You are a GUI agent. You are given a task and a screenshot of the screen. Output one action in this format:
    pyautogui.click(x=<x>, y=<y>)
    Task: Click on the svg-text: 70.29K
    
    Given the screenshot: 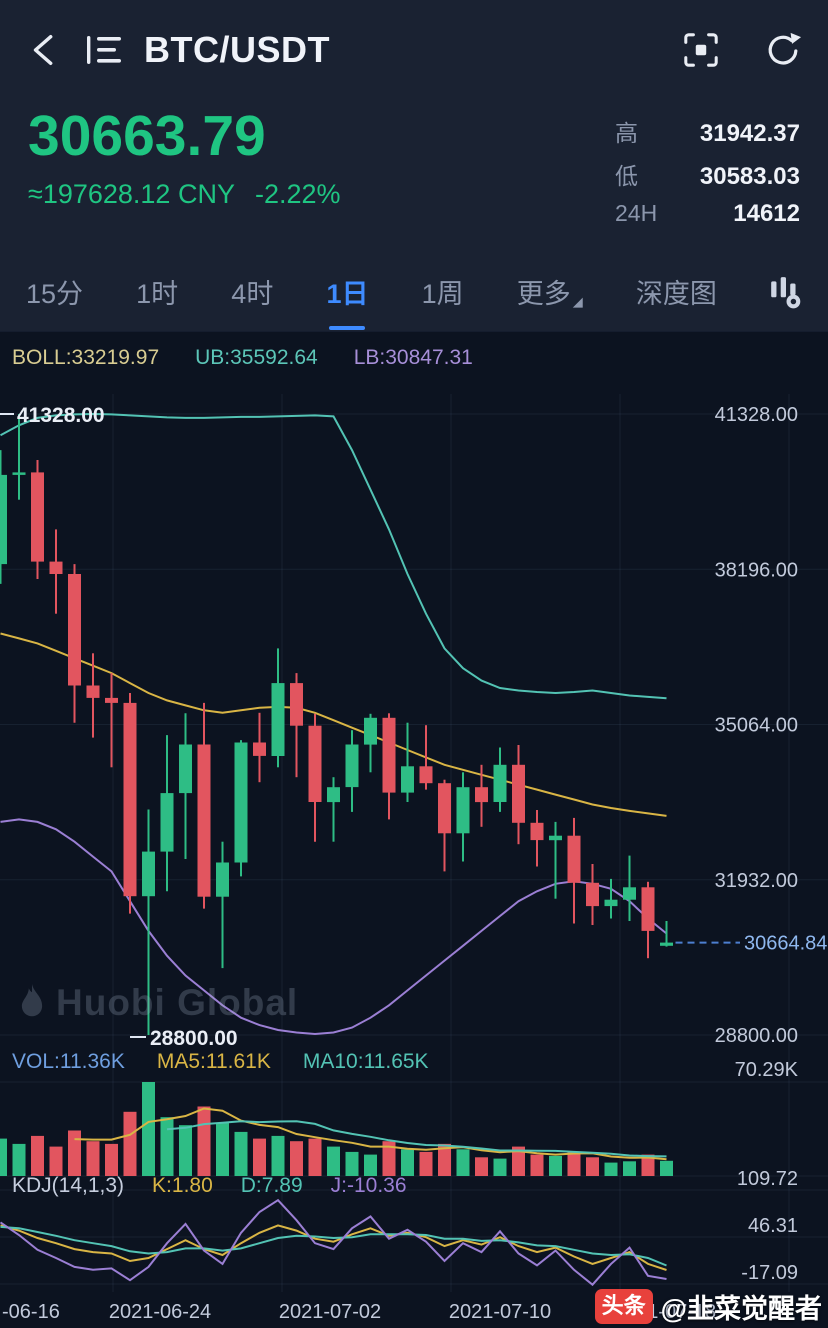 What is the action you would take?
    pyautogui.click(x=767, y=1070)
    